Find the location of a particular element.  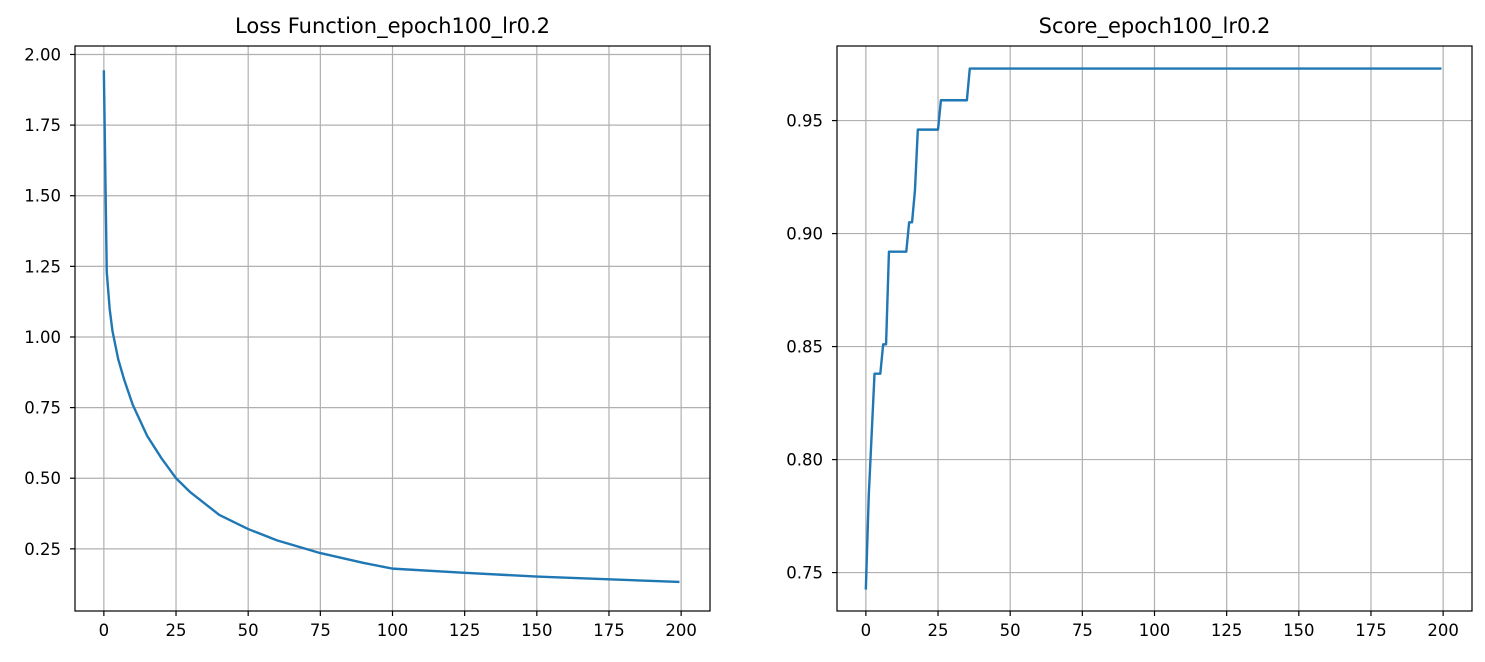

score-chart-title: Score_epoch100_lr0.2 is located at coordinates (1155, 26).